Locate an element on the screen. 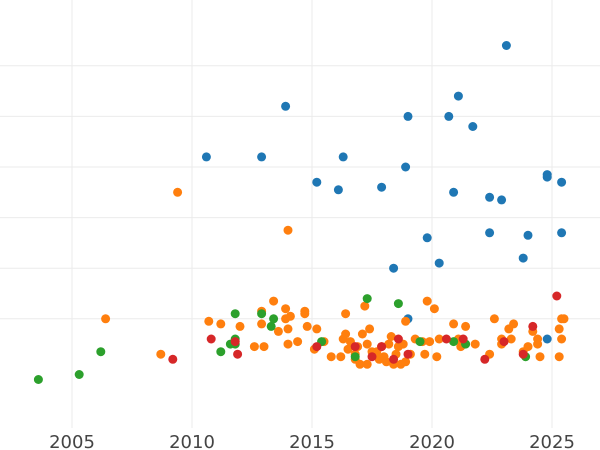  x-axis-tick-labels: 2005 2010 2015 2020 2025 is located at coordinates (312, 441).